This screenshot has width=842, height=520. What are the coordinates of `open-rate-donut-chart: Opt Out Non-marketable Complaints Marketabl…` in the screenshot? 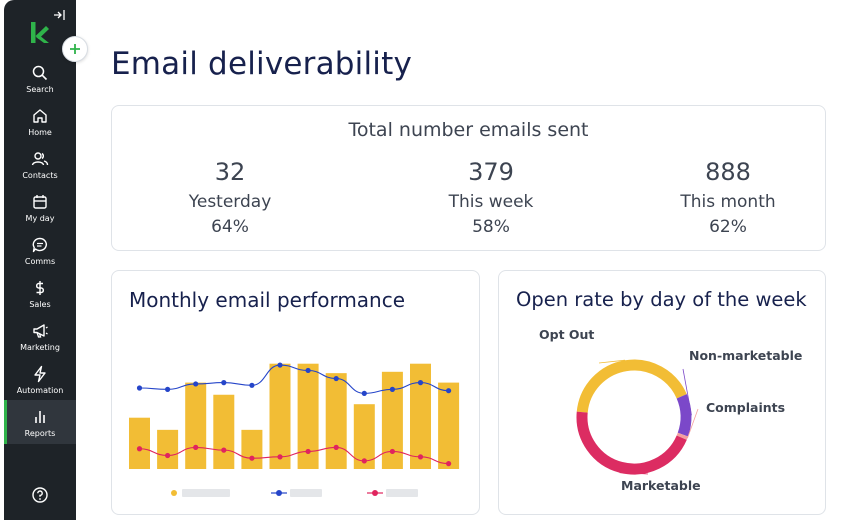 It's located at (670, 410).